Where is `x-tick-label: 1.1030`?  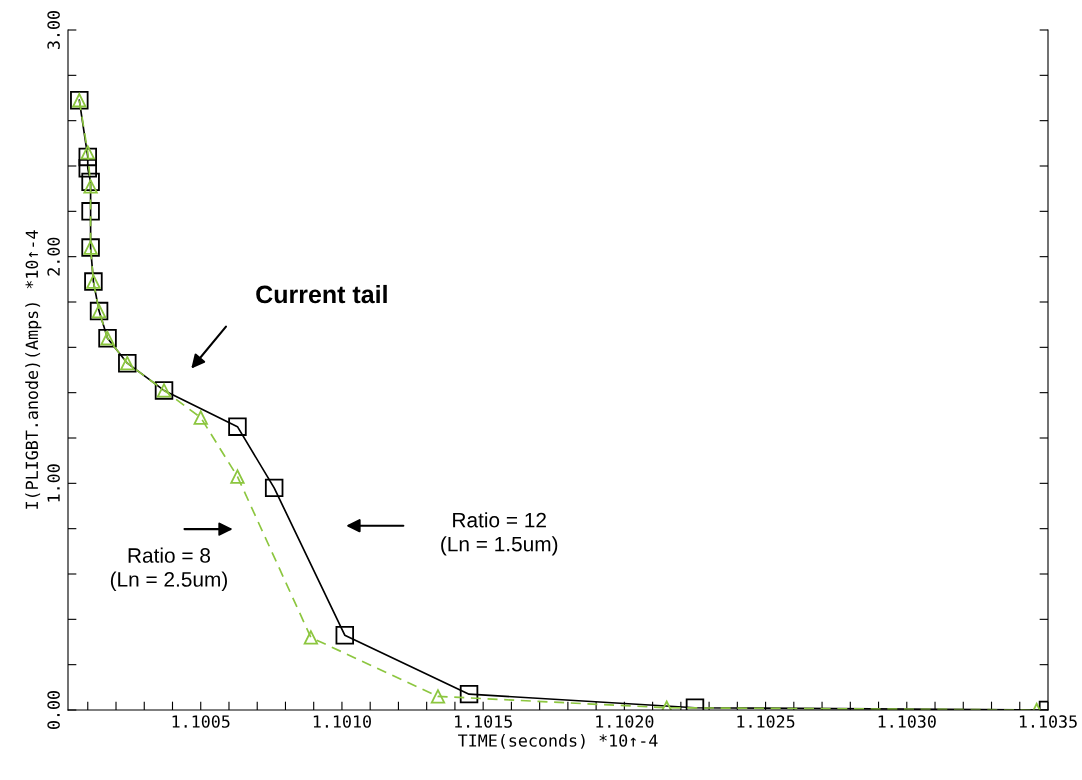 x-tick-label: 1.1030 is located at coordinates (907, 721).